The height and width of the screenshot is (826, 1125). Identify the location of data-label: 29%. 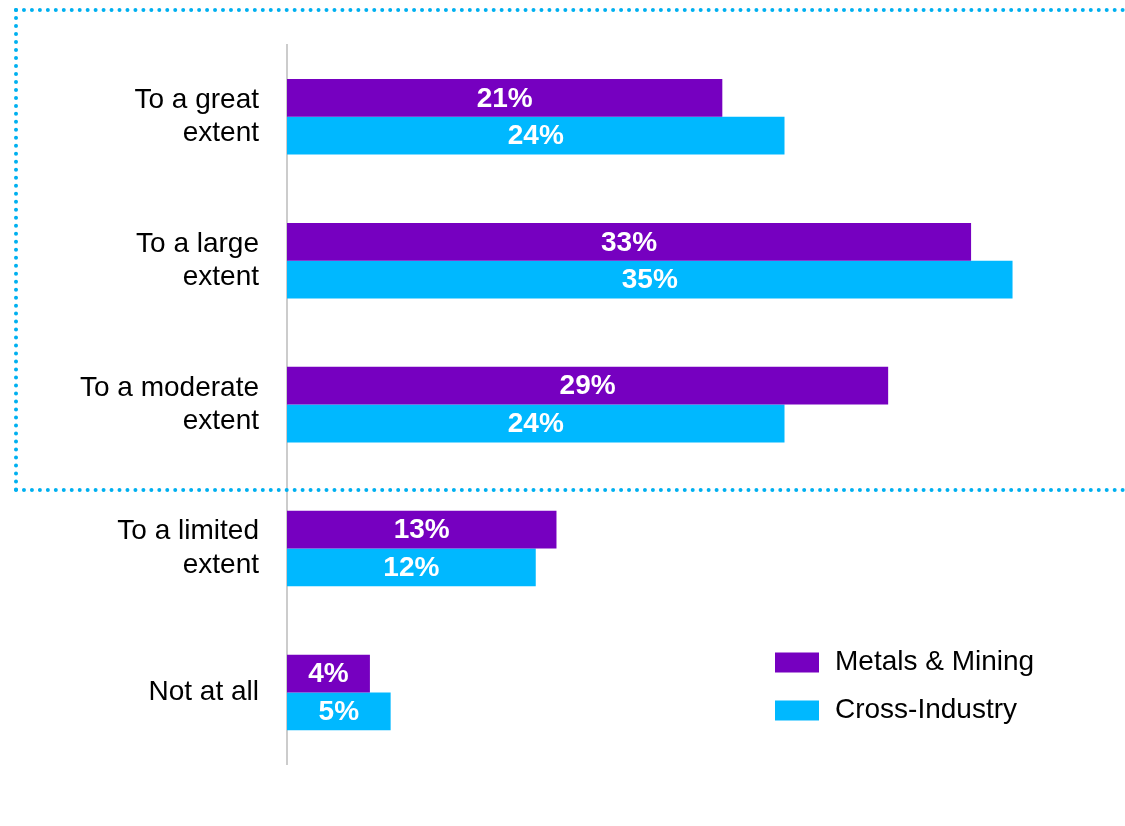
(587, 385).